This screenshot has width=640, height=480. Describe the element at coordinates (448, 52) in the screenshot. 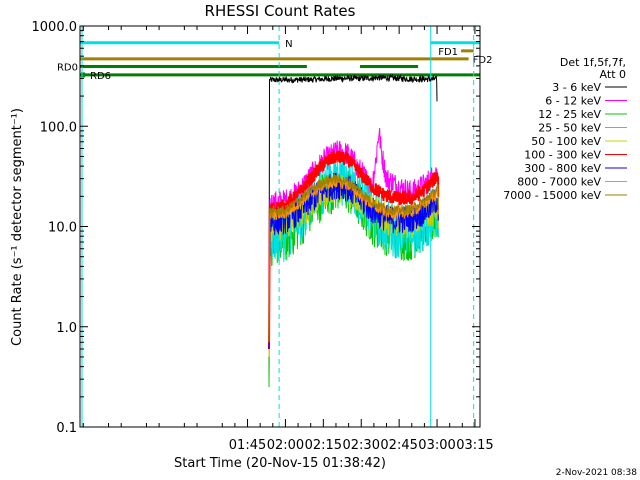

I see `flag-label-fd1: FD1` at that location.